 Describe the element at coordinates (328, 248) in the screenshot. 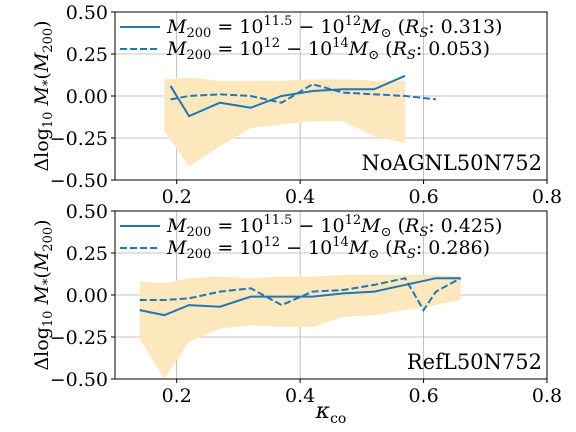

I see `legend-label: M200 = 1012 − 1014M⊙ (RS: 0.286)` at that location.